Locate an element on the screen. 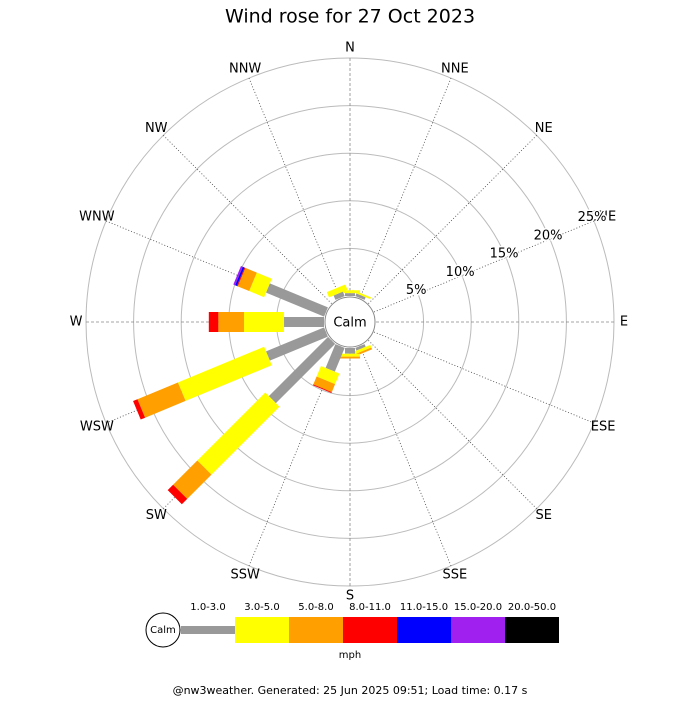 This screenshot has height=704, width=700. legend-label: 11.0-15.0 is located at coordinates (424, 607).